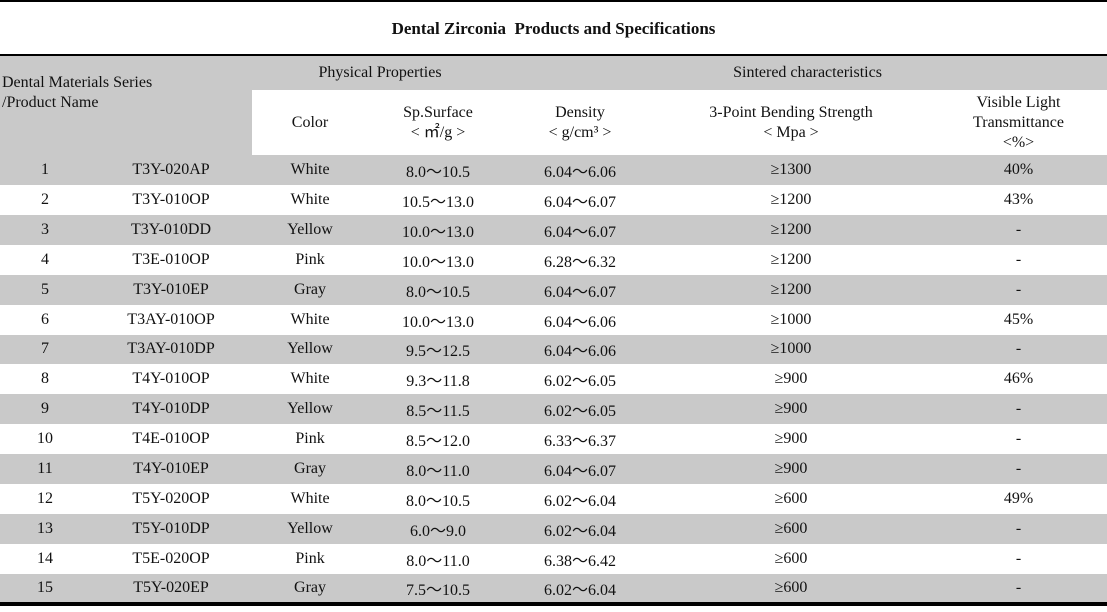 This screenshot has width=1107, height=612. What do you see at coordinates (438, 199) in the screenshot?
I see `sp-surface-value: 10.5～13.0` at bounding box center [438, 199].